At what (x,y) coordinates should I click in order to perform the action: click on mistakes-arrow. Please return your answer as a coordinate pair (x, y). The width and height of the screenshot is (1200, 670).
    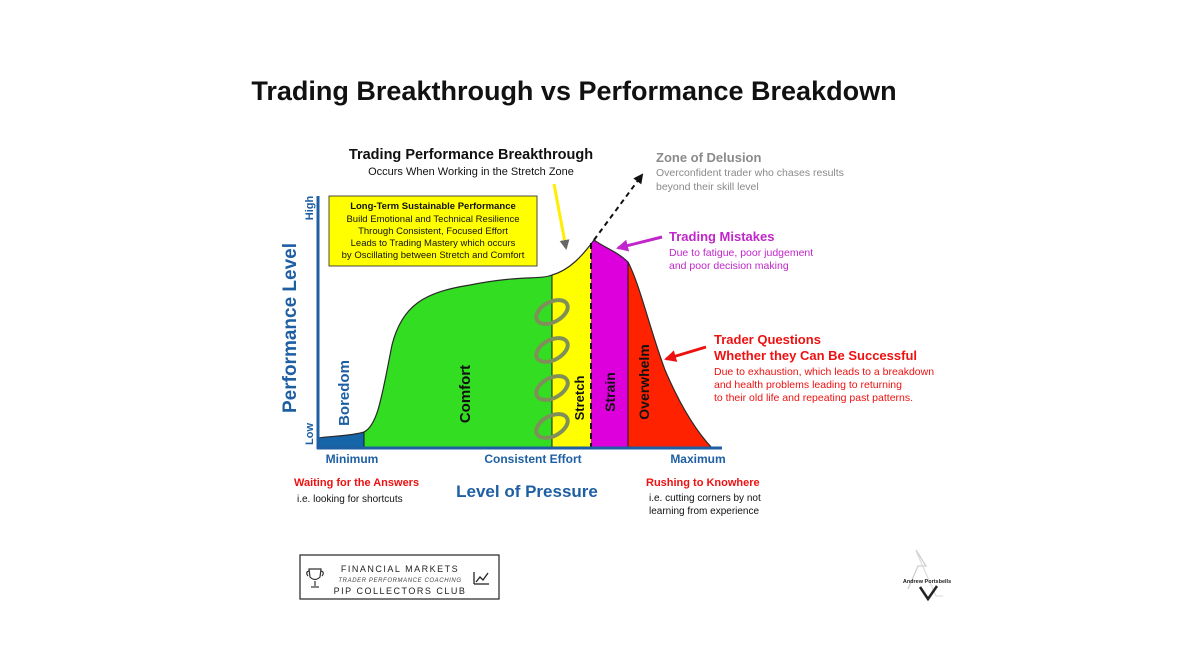
    Looking at the image, I should click on (639, 243).